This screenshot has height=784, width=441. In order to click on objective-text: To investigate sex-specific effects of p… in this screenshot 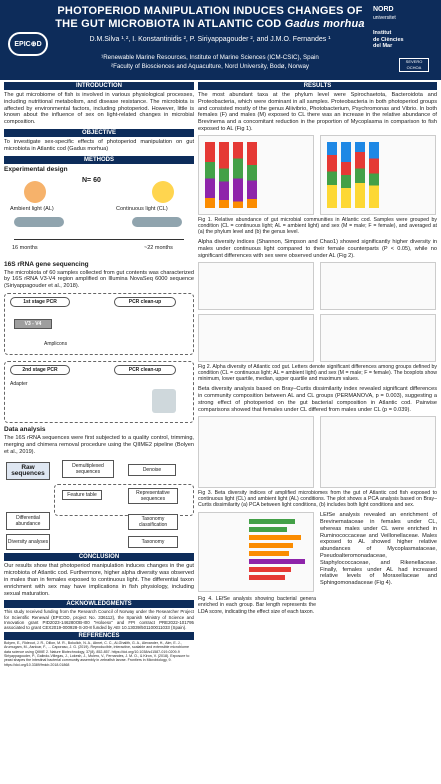, I will do `click(99, 145)`.